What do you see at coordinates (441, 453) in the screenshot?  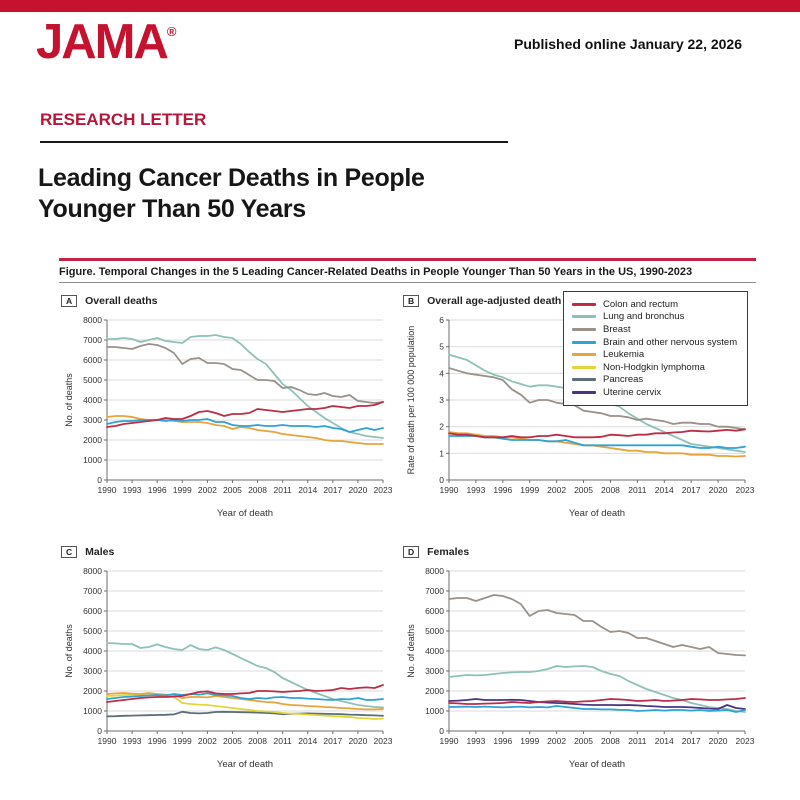 I see `y-tick-label: 1` at bounding box center [441, 453].